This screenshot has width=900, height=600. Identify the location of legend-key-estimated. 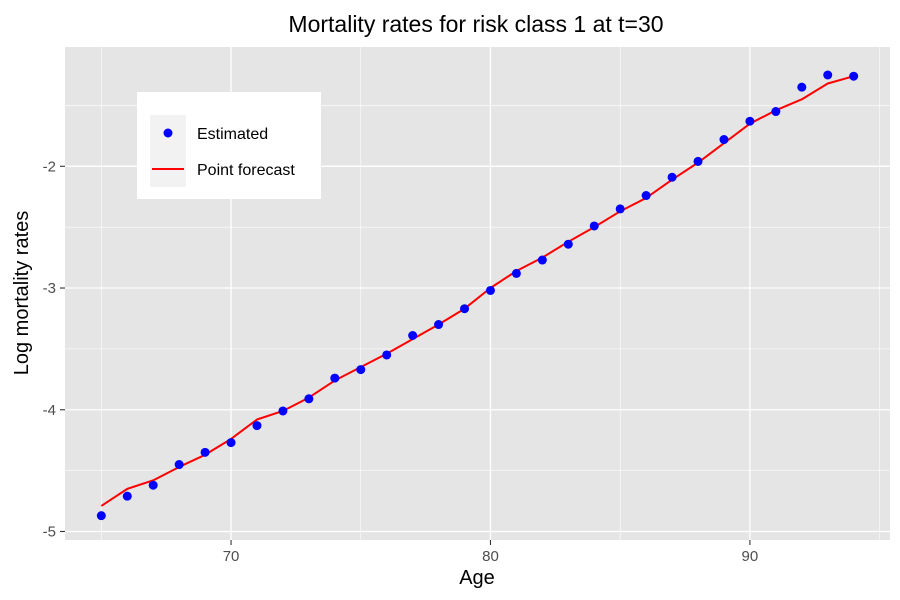
(168, 133).